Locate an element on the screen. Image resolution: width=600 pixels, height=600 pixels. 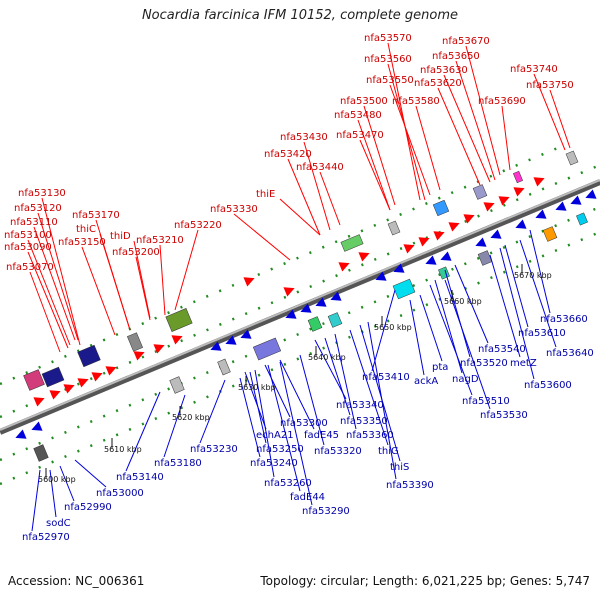
gene-label-top: nfa53480 is located at coordinates (358, 115).